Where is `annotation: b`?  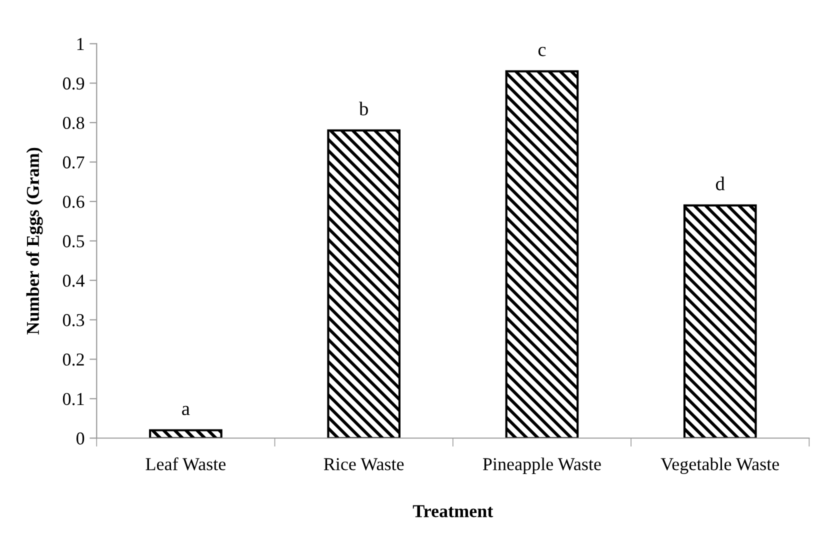
annotation: b is located at coordinates (363, 109).